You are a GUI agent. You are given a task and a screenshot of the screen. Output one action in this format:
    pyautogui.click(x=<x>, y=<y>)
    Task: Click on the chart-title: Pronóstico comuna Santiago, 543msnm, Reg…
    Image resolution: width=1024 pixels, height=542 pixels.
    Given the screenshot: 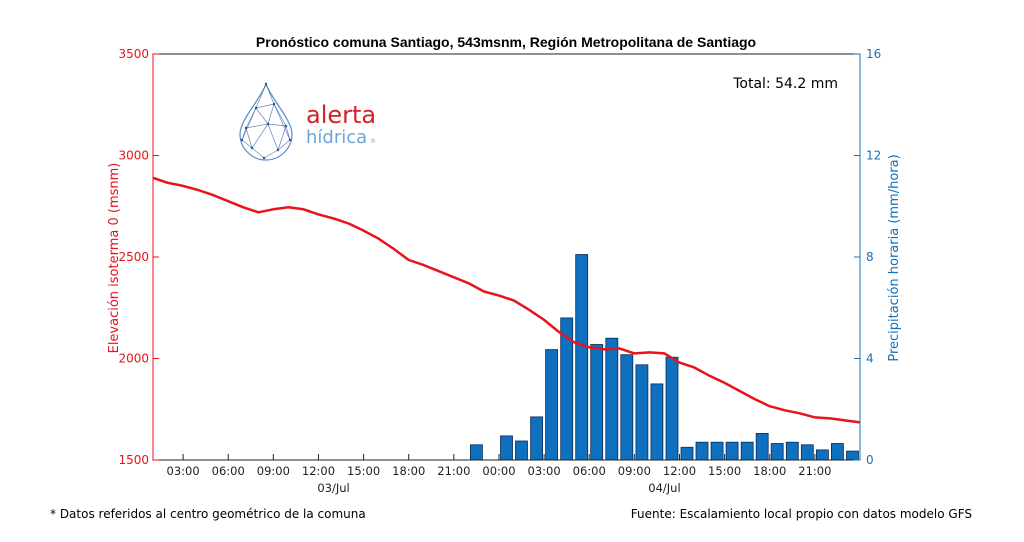 What is the action you would take?
    pyautogui.click(x=506, y=42)
    